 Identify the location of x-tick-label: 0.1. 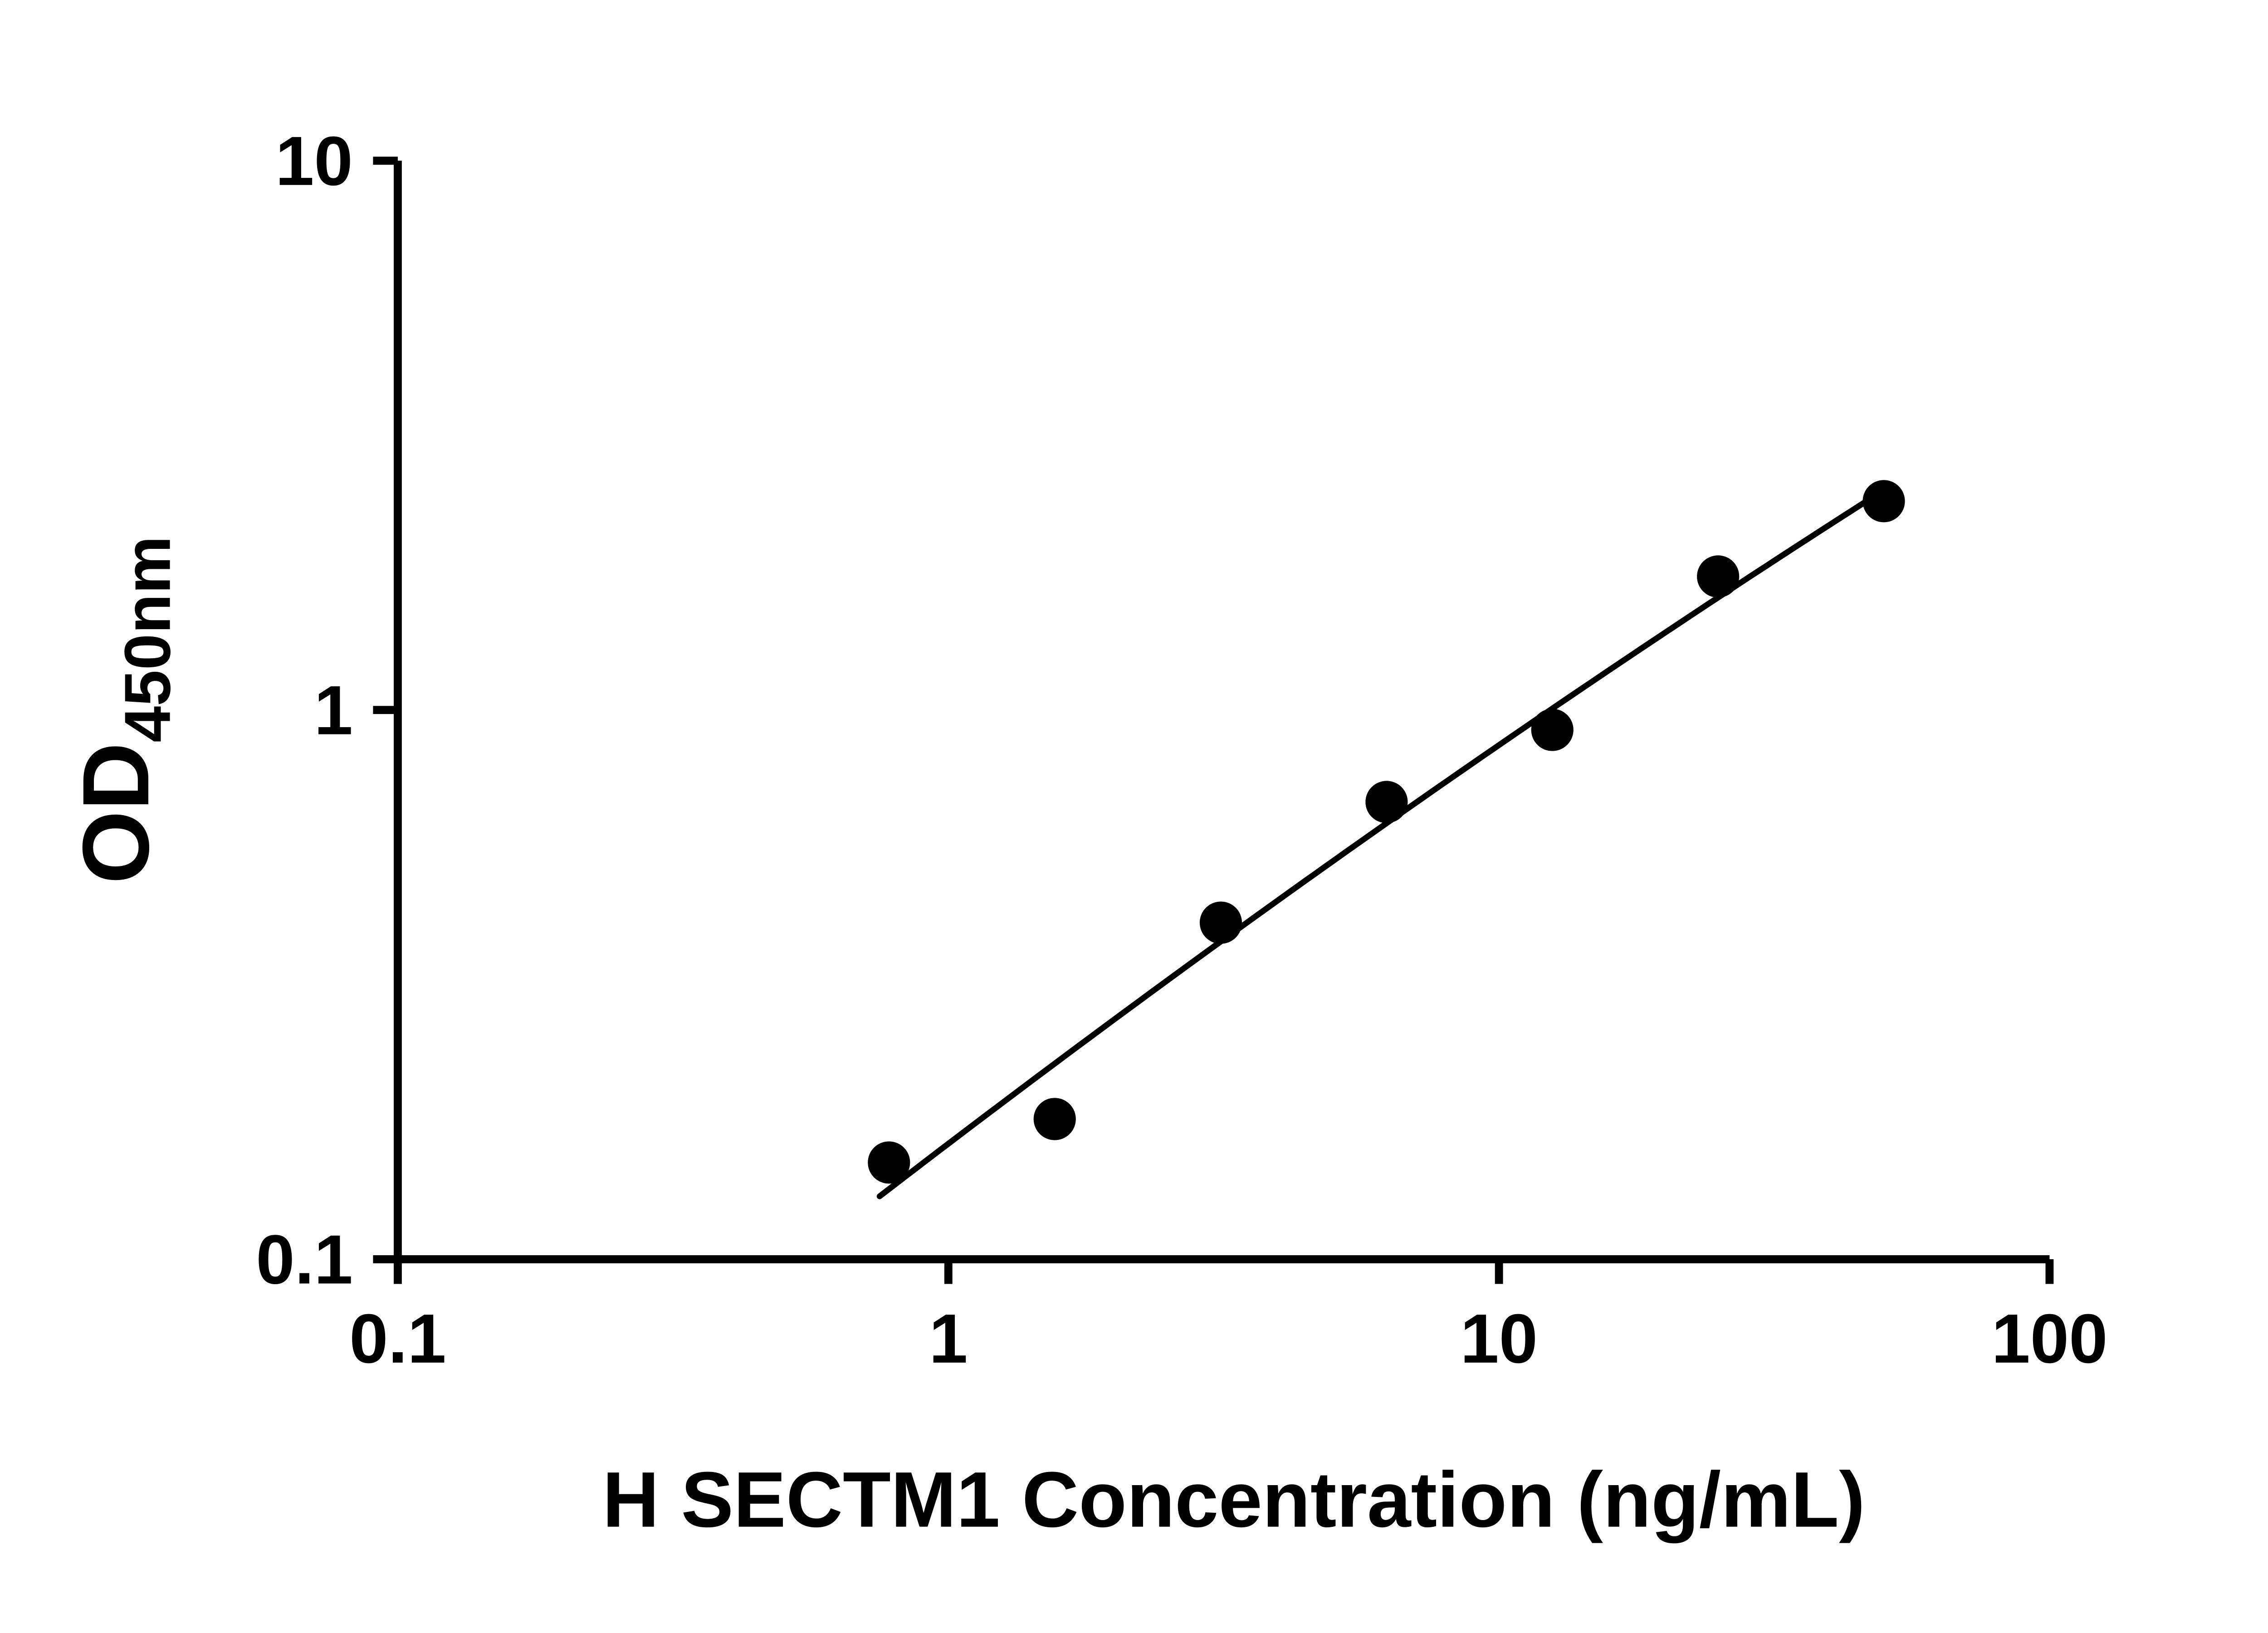
(398, 1339).